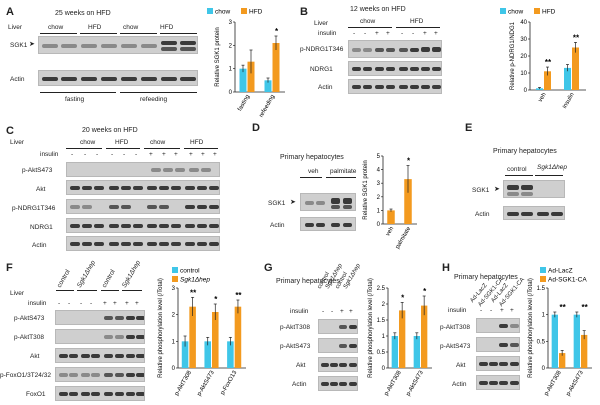  I want to click on x-tick-label: refeeding, so click(268, 106).